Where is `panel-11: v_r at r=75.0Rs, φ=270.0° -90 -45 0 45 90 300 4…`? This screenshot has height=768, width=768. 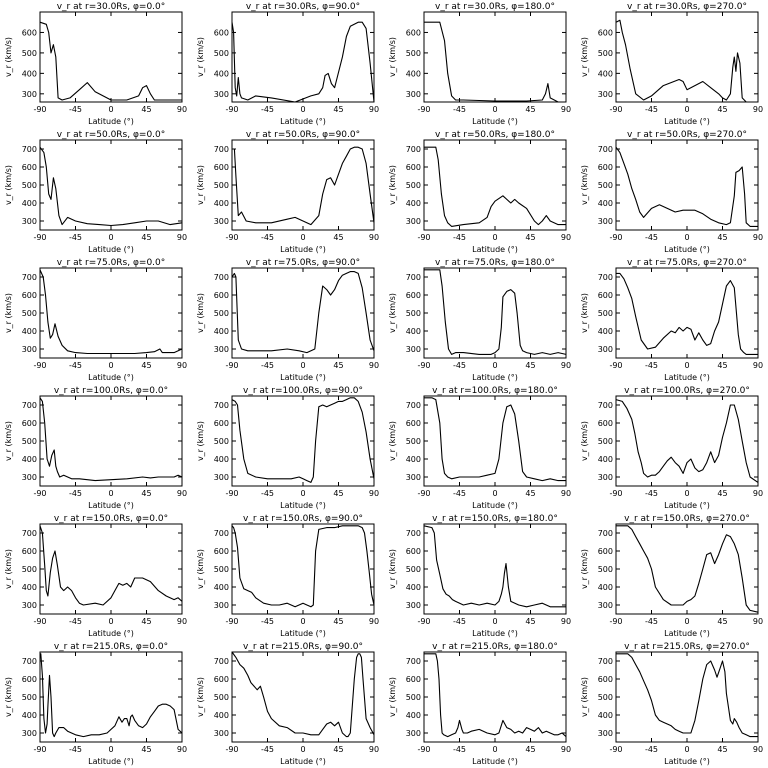
panel-11: v_r at r=75.0Rs, φ=270.0° -90 -45 0 45 90 300 4… is located at coordinates (671, 320).